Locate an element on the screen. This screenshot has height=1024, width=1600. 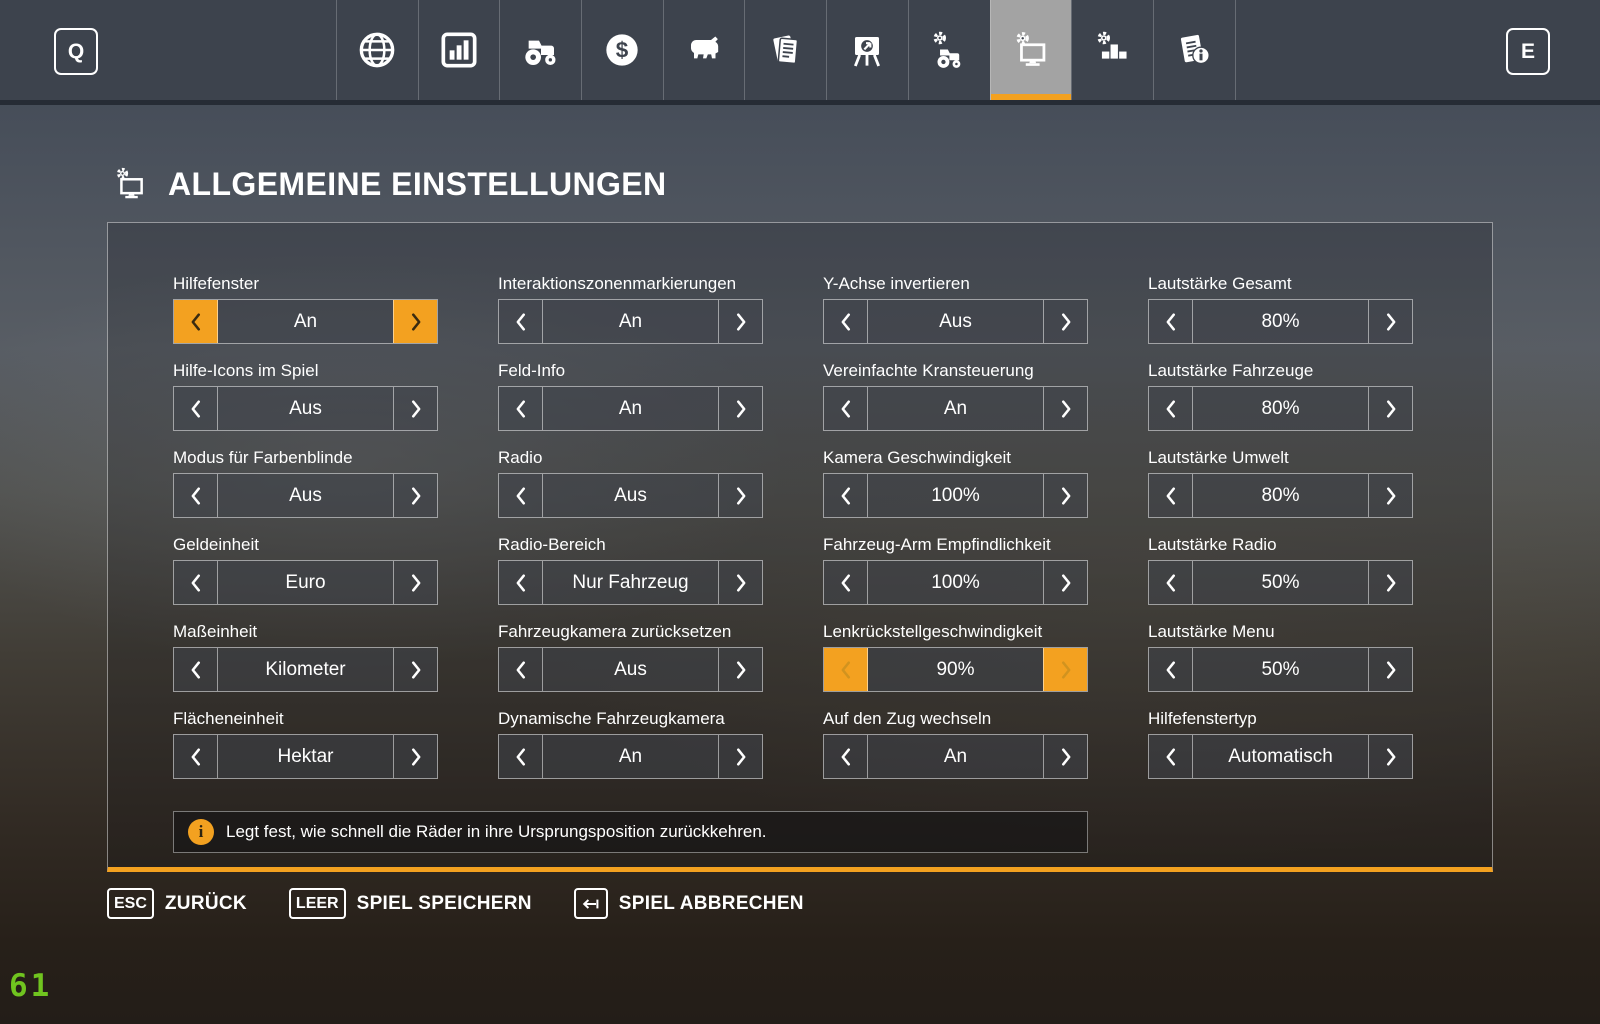
tab-finances: $ is located at coordinates (622, 50).